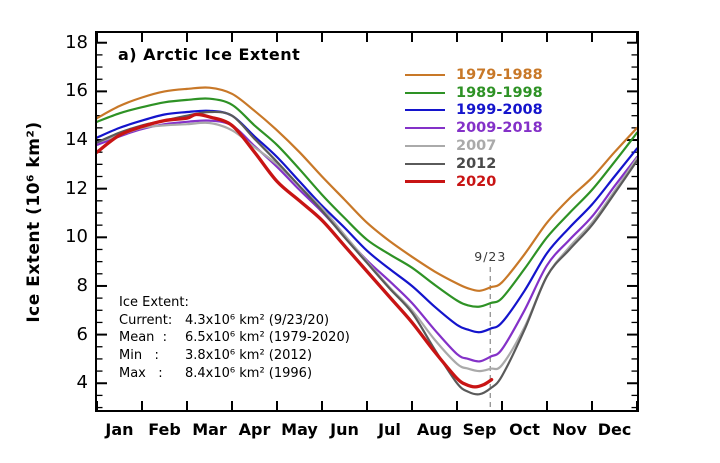 Image resolution: width=720 pixels, height=463 pixels. I want to click on chart-title: a) Arctic Ice Extent, so click(209, 54).